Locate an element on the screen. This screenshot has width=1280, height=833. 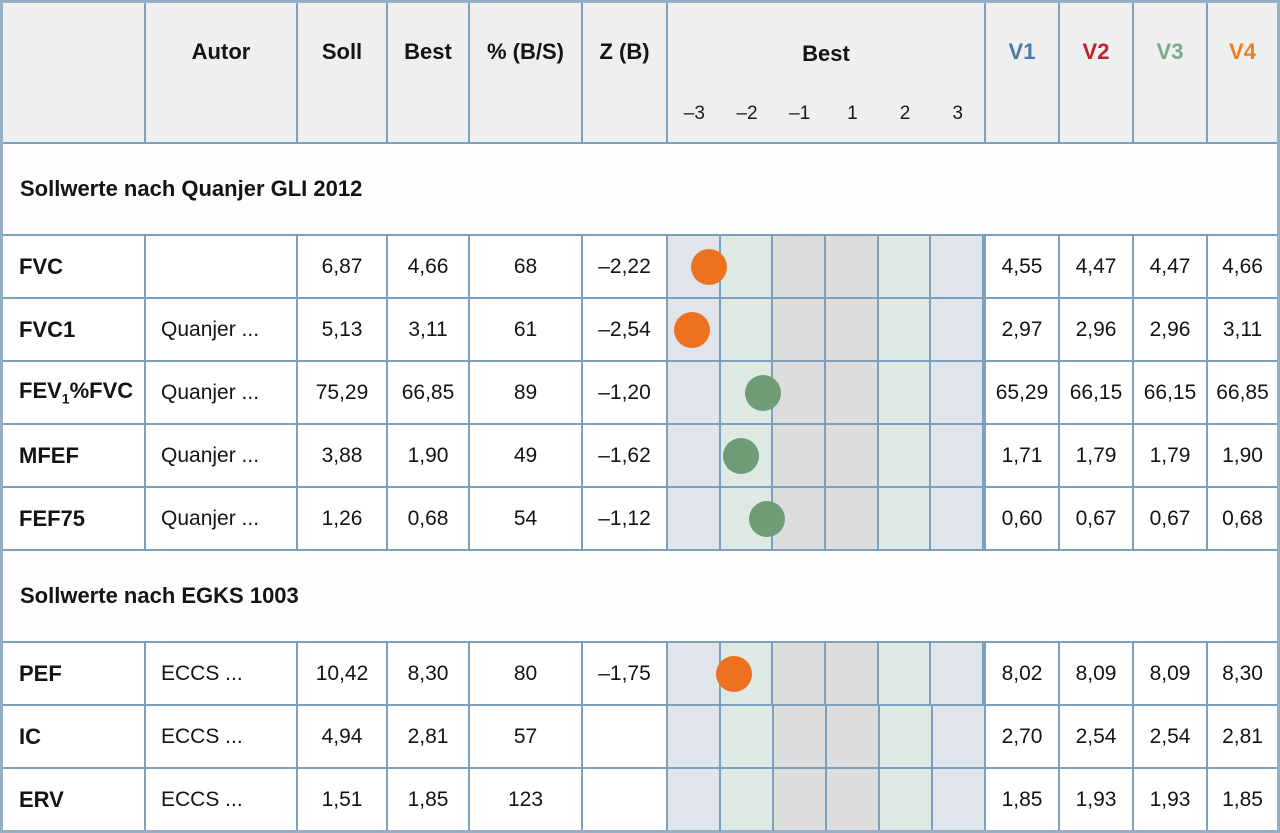
cell-best: 4,66 is located at coordinates (429, 266).